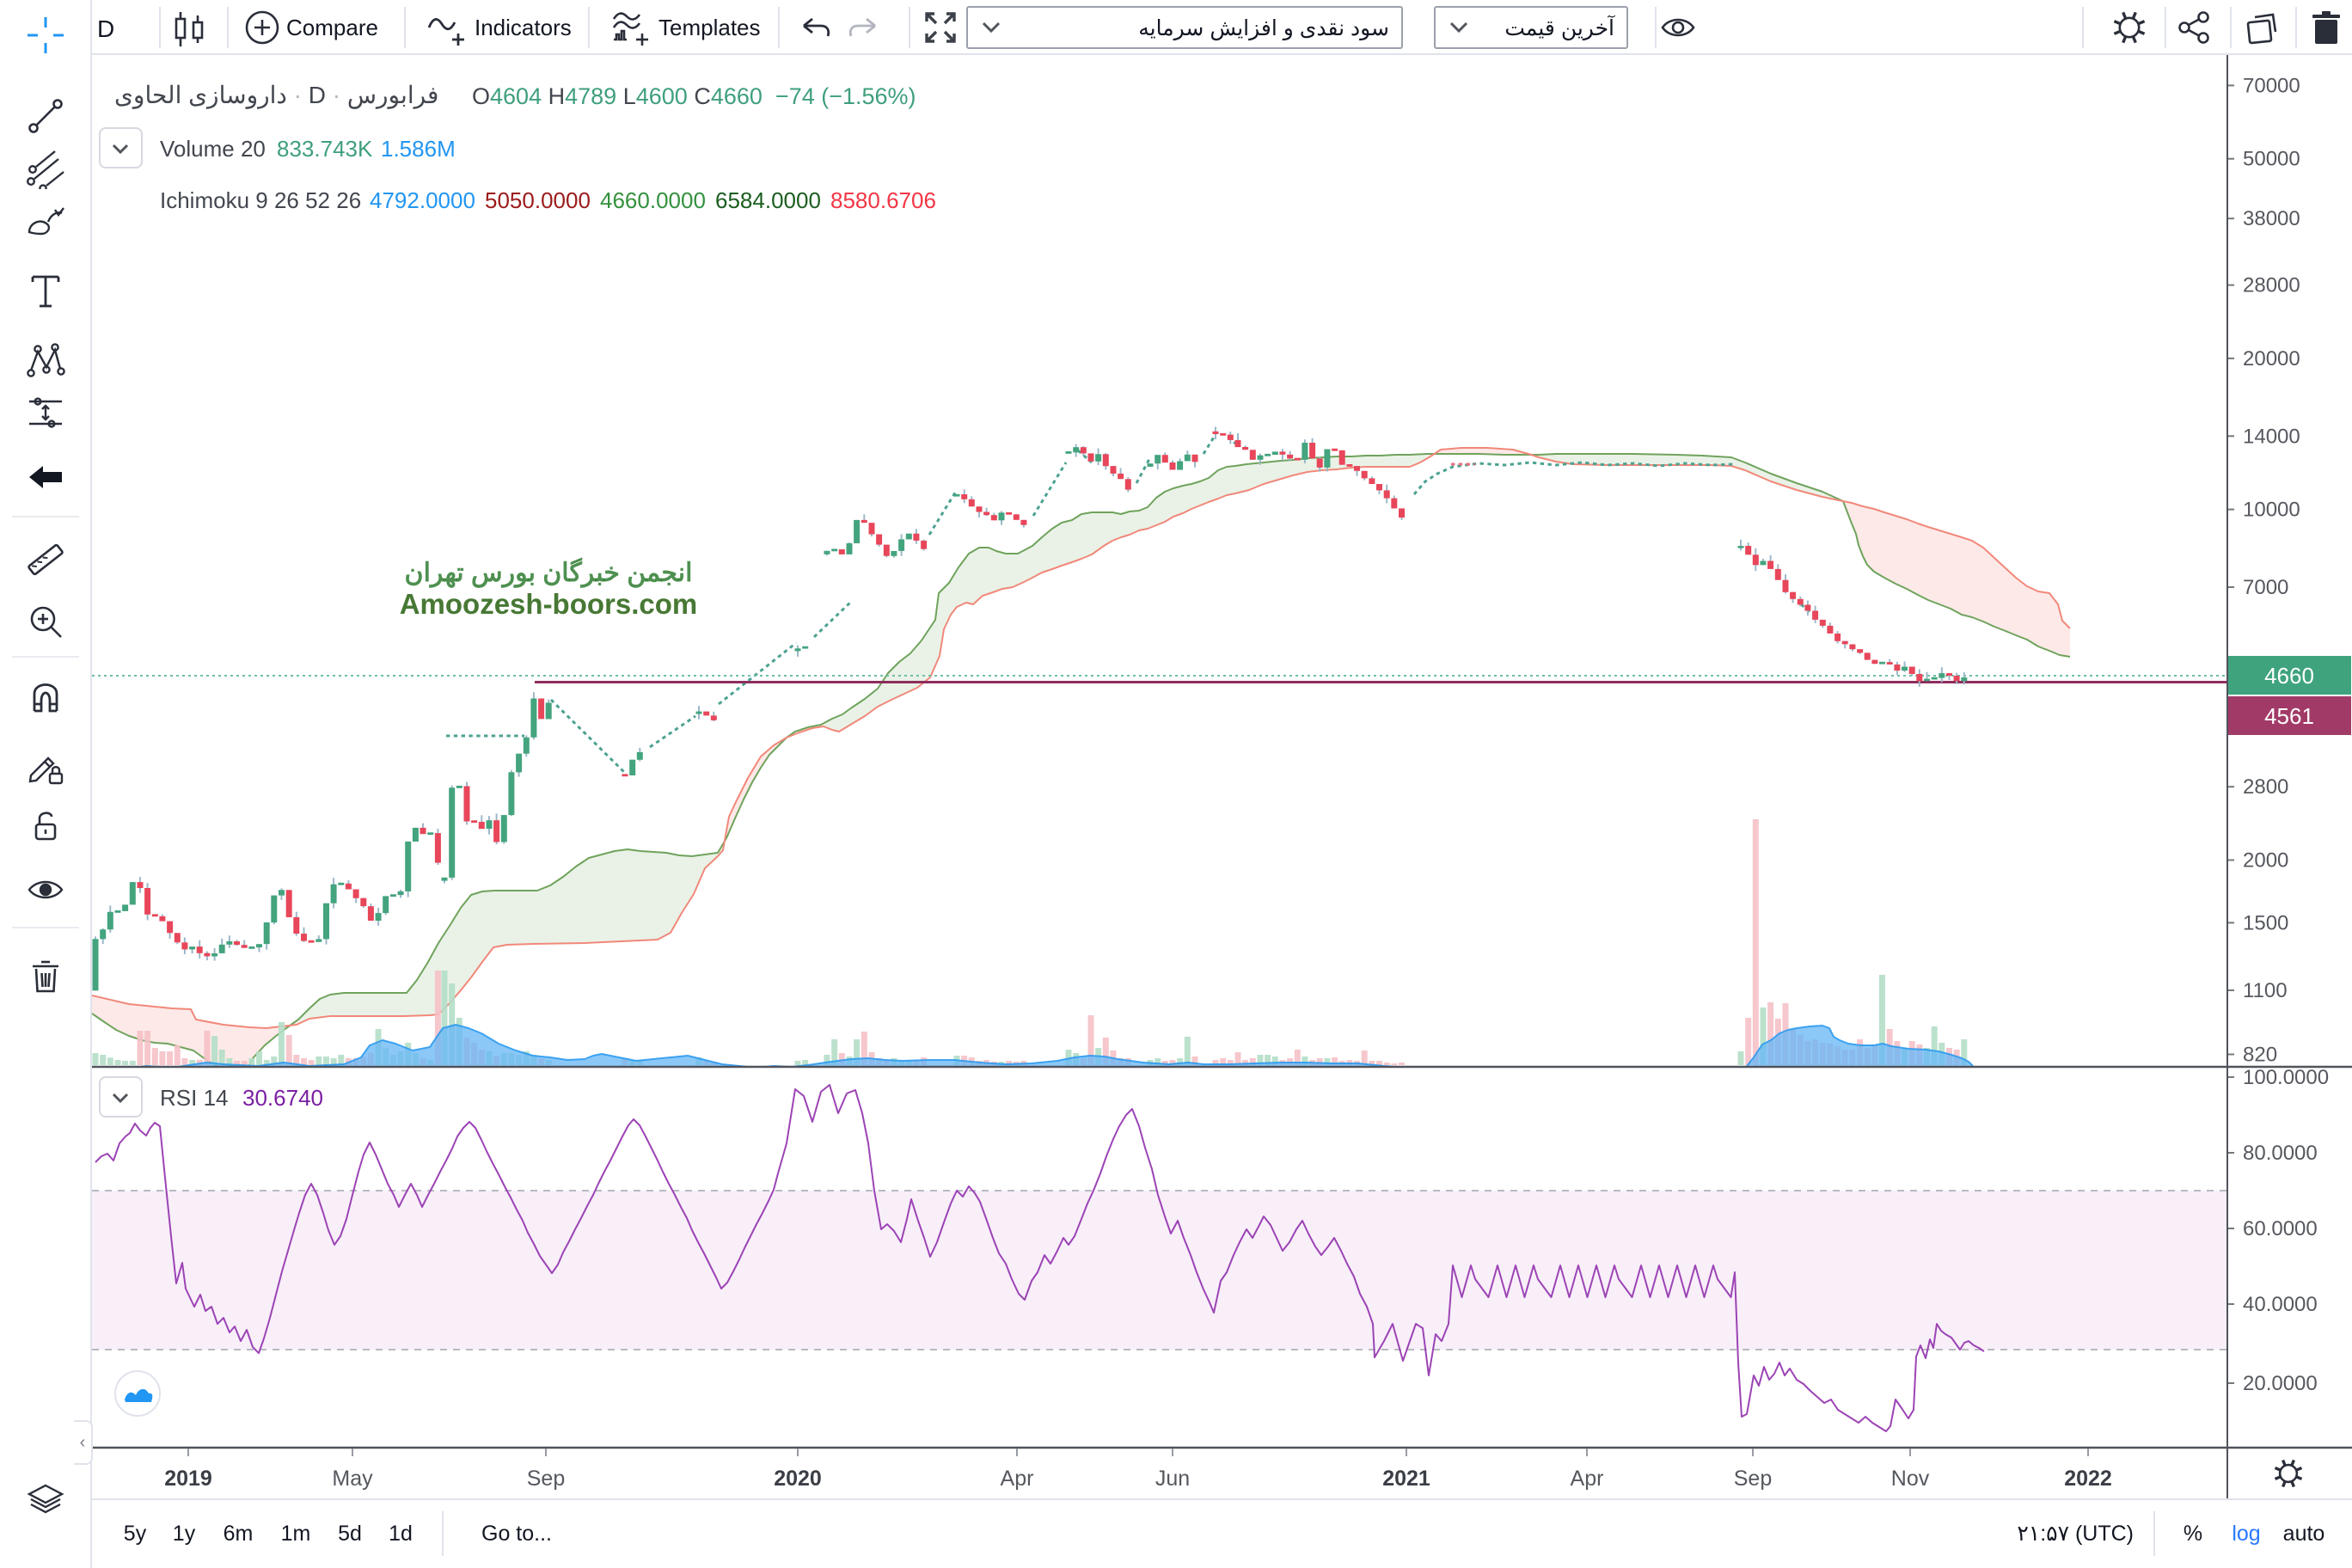 This screenshot has width=2352, height=1568. Describe the element at coordinates (2271, 359) in the screenshot. I see `svg-text: 20000` at that location.